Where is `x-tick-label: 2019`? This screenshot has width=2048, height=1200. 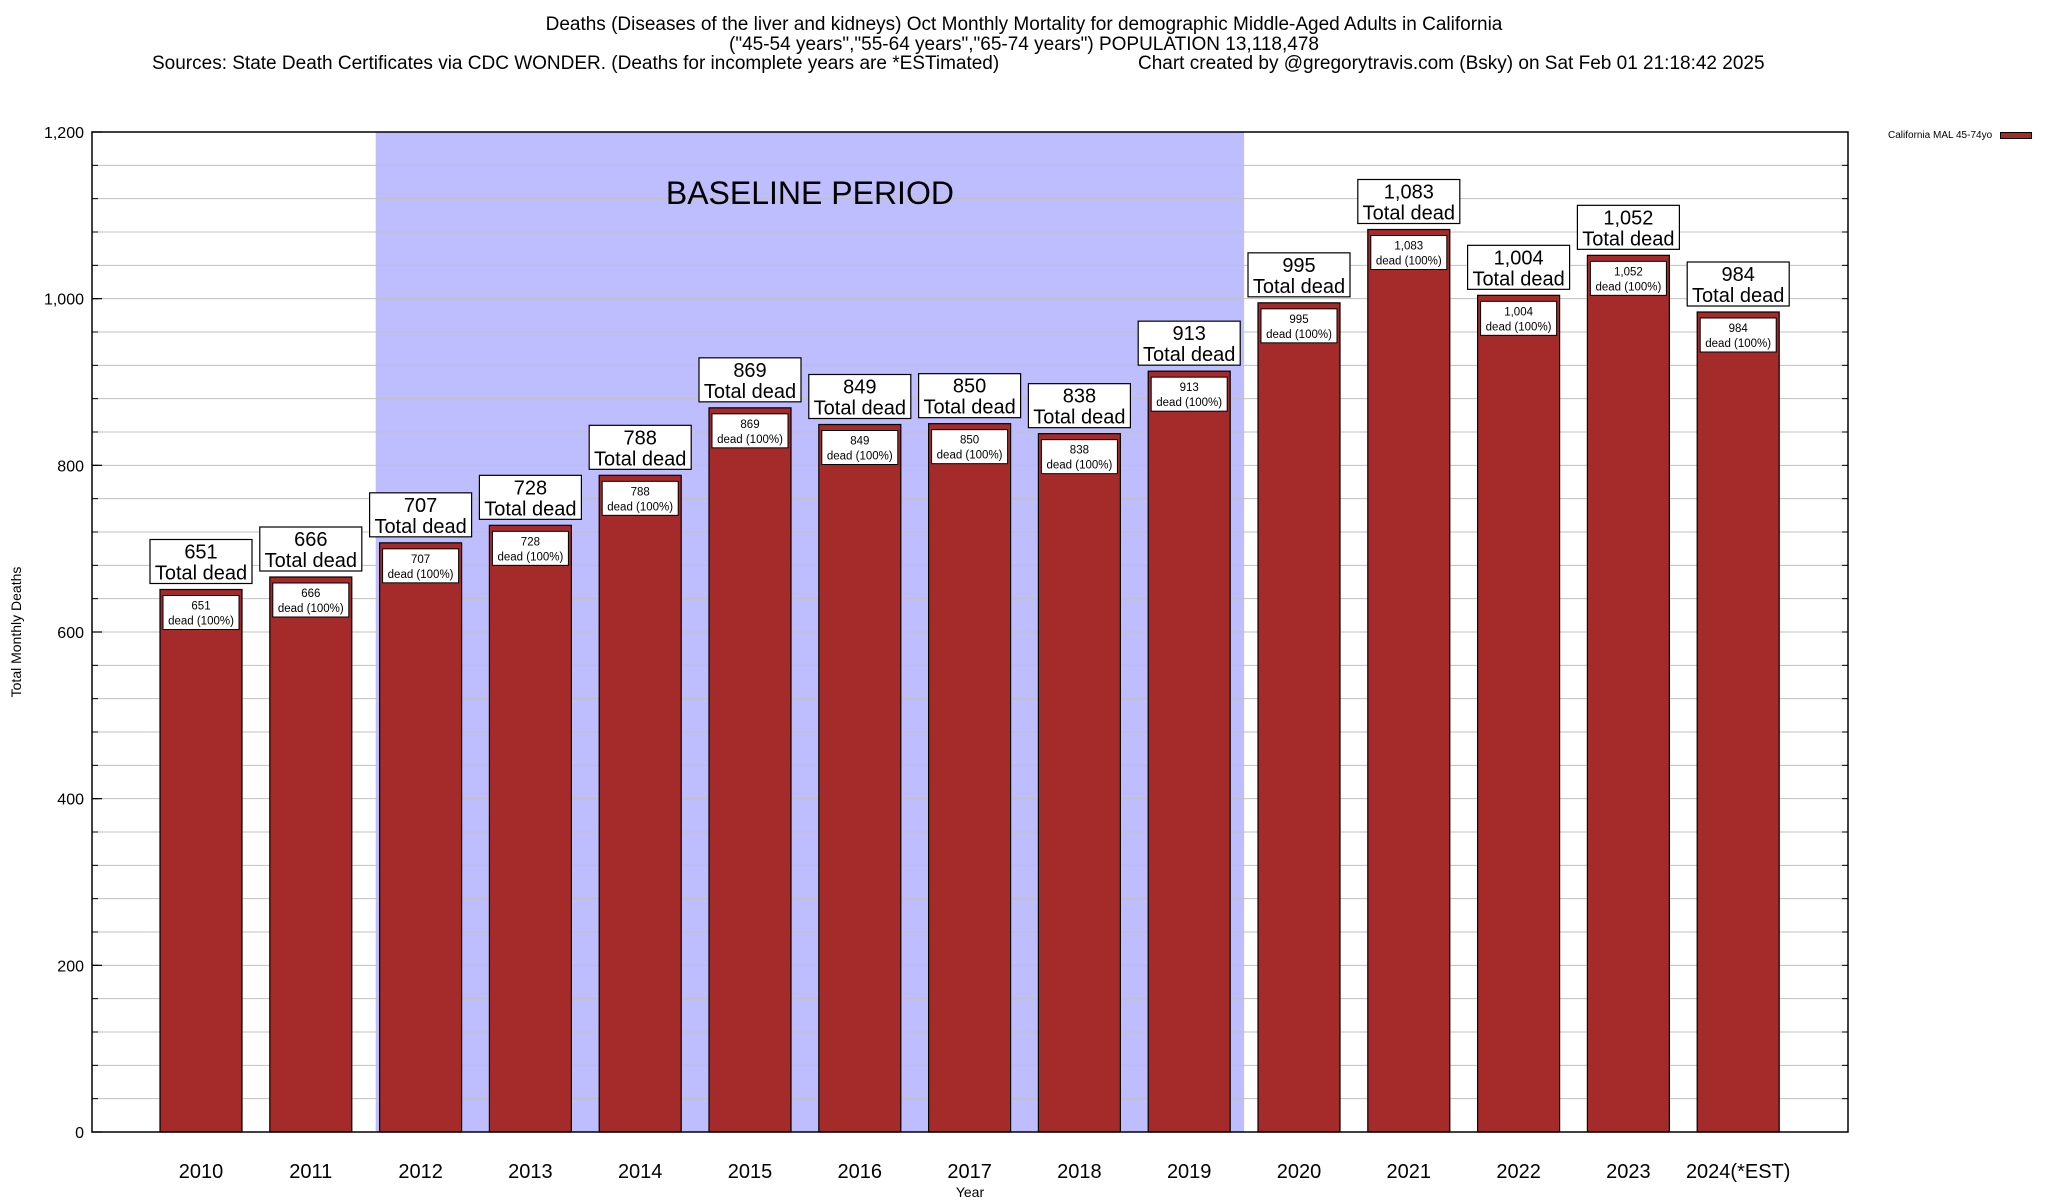 x-tick-label: 2019 is located at coordinates (1189, 1172).